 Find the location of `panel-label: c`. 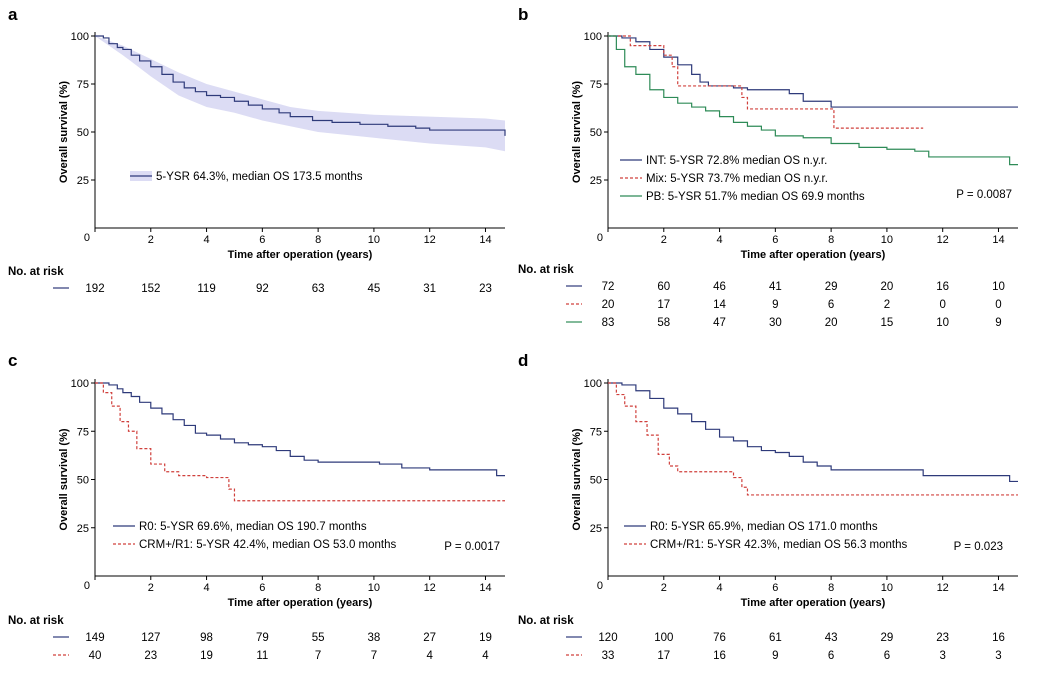

panel-label: c is located at coordinates (12, 360).